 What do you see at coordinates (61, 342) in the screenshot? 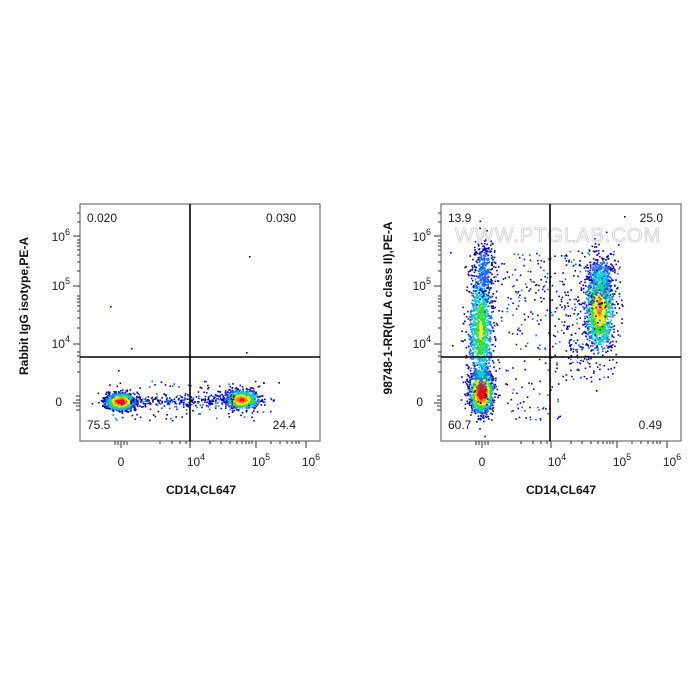
I see `panel-1-y-tick-1e4: 104` at bounding box center [61, 342].